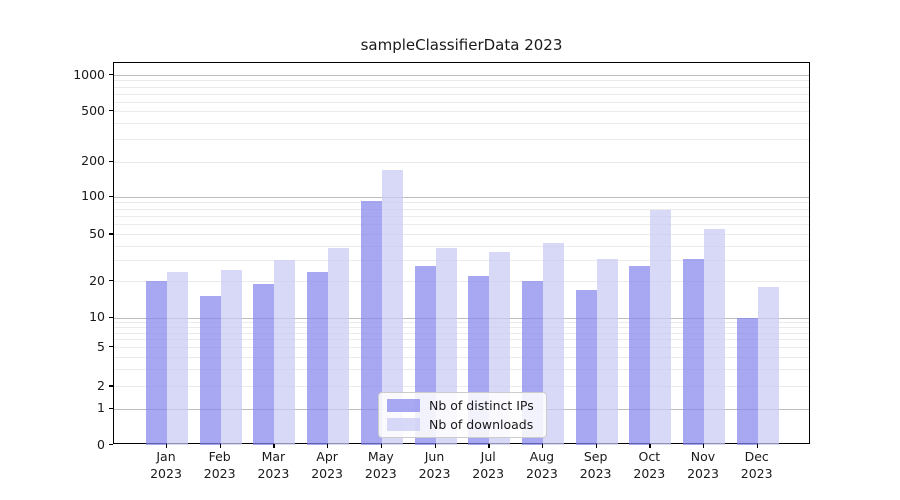 The height and width of the screenshot is (500, 900). I want to click on x-tick-mark-jan, so click(167, 446).